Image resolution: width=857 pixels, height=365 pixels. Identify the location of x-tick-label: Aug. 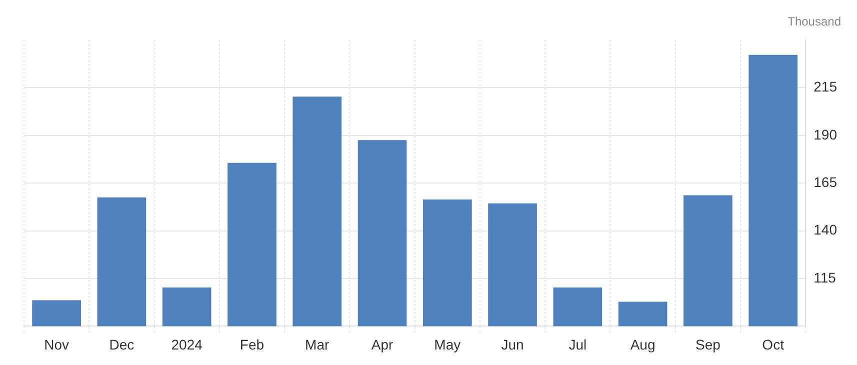
(643, 344).